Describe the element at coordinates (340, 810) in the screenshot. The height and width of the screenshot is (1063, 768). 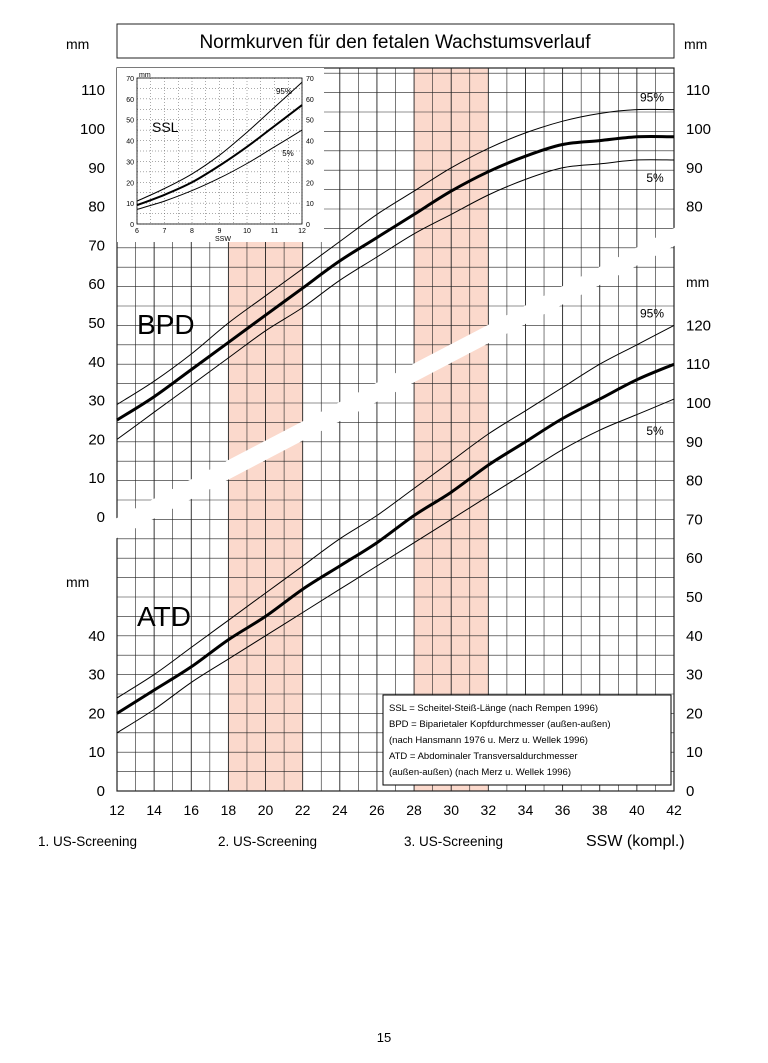
I see `tick-x: 24` at that location.